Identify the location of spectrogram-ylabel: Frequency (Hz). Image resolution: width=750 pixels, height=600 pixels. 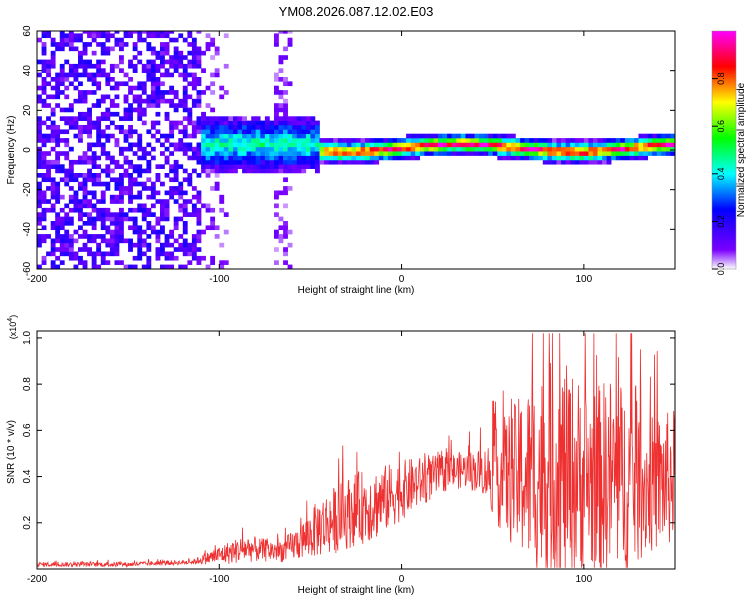
(11, 150).